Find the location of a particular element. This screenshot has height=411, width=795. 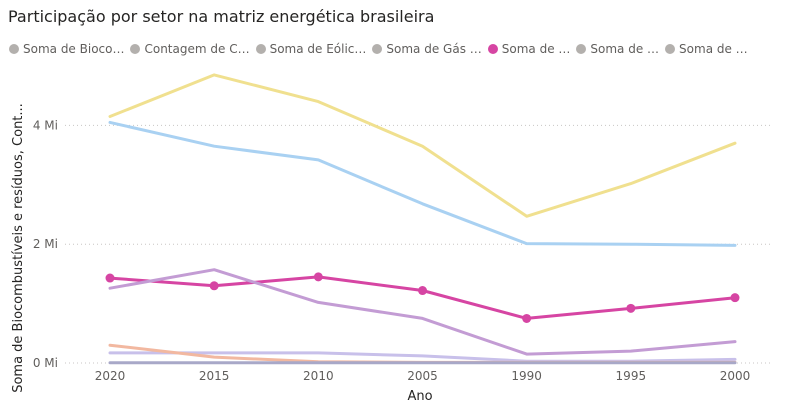

x-axis-title: Ano is located at coordinates (419, 396).